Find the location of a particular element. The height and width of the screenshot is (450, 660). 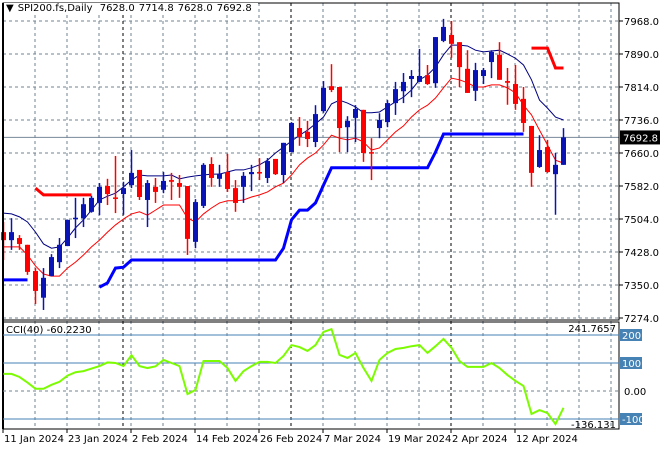

y-tick-label: 7660.0 is located at coordinates (641, 154).